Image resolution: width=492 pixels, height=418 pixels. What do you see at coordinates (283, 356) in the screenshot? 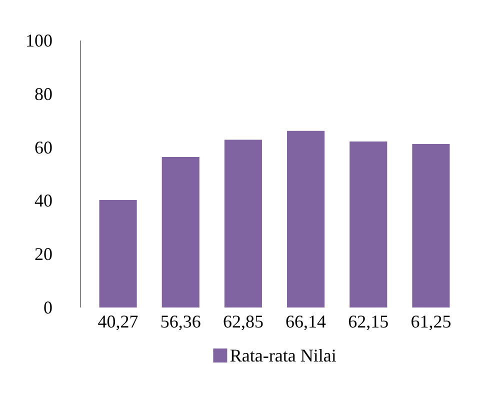
I see `legend-label: Rata-rata Nilai` at bounding box center [283, 356].